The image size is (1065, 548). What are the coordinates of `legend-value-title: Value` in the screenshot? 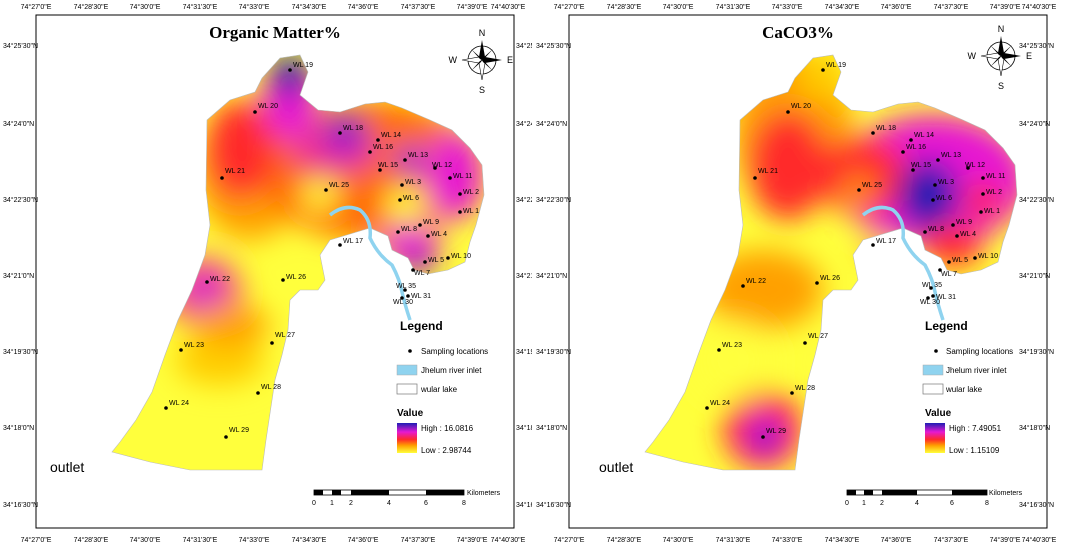 It's located at (410, 413).